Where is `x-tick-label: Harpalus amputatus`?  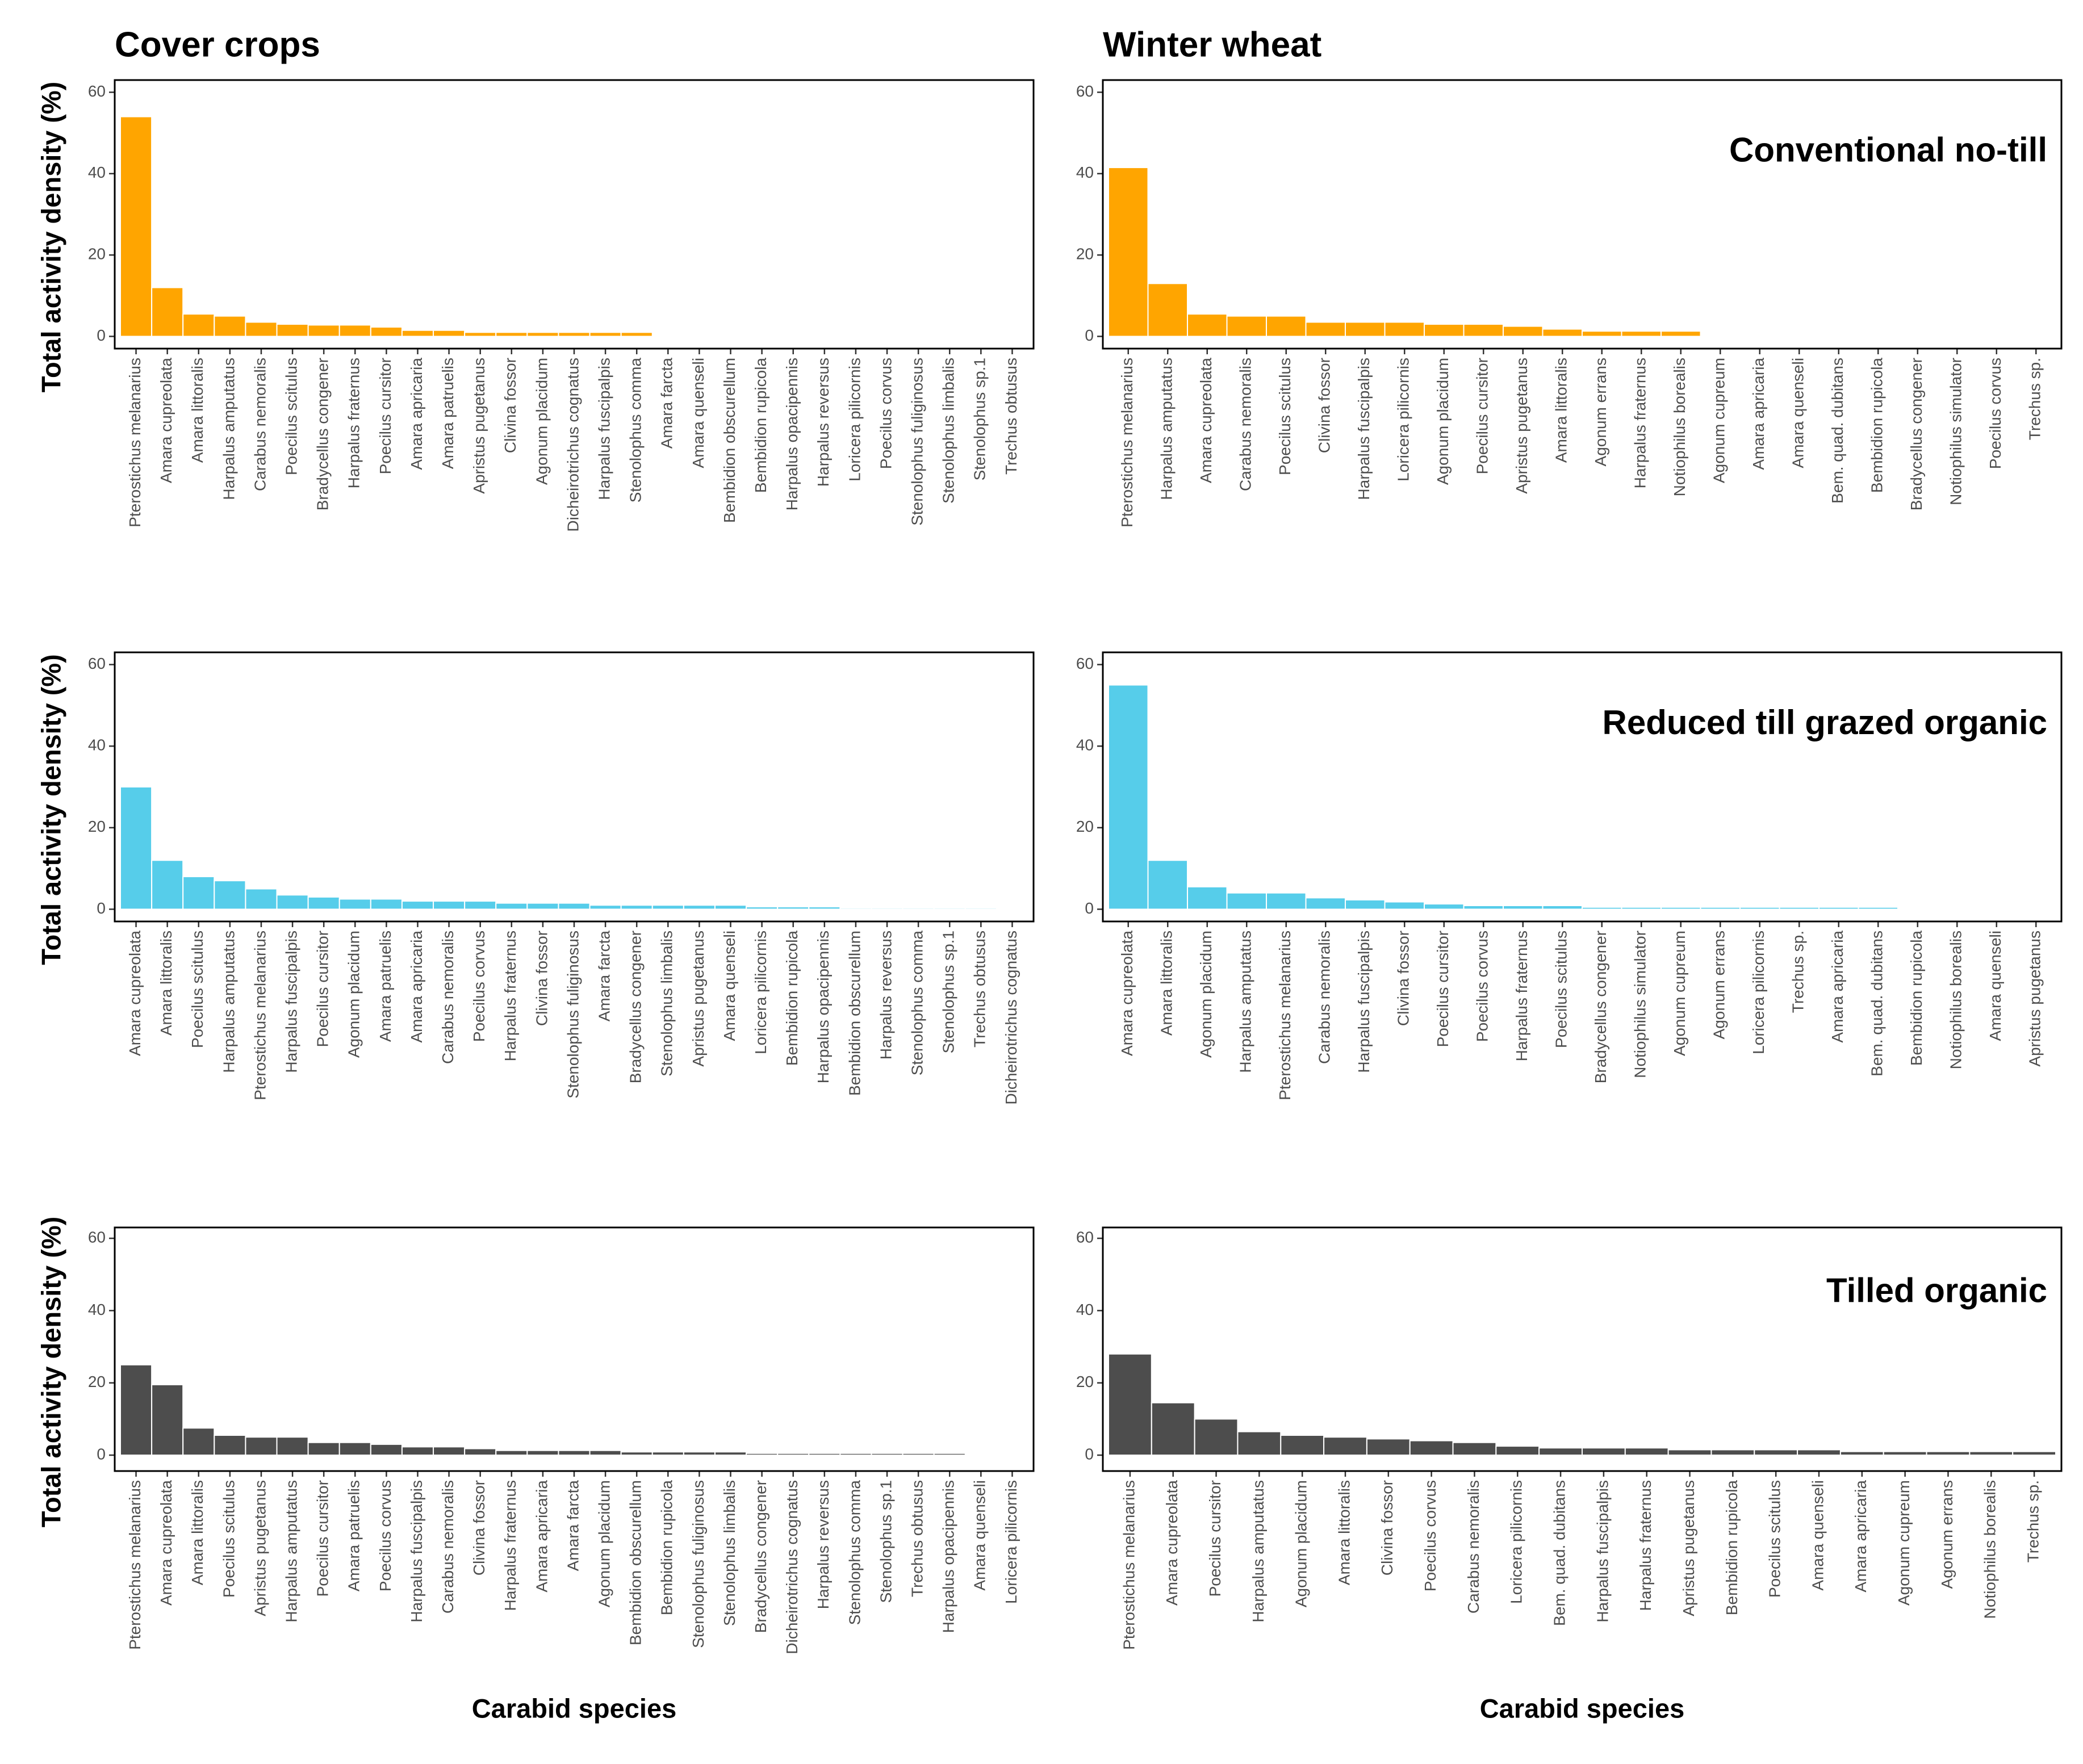
x-tick-label: Harpalus amputatus is located at coordinates (1167, 429).